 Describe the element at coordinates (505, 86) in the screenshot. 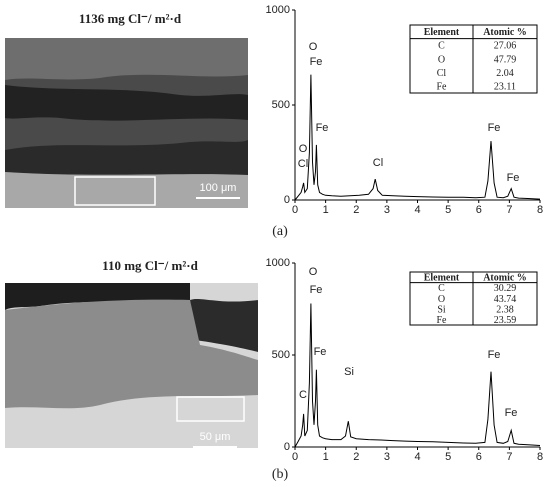

I see `table-cell: 23.11` at that location.